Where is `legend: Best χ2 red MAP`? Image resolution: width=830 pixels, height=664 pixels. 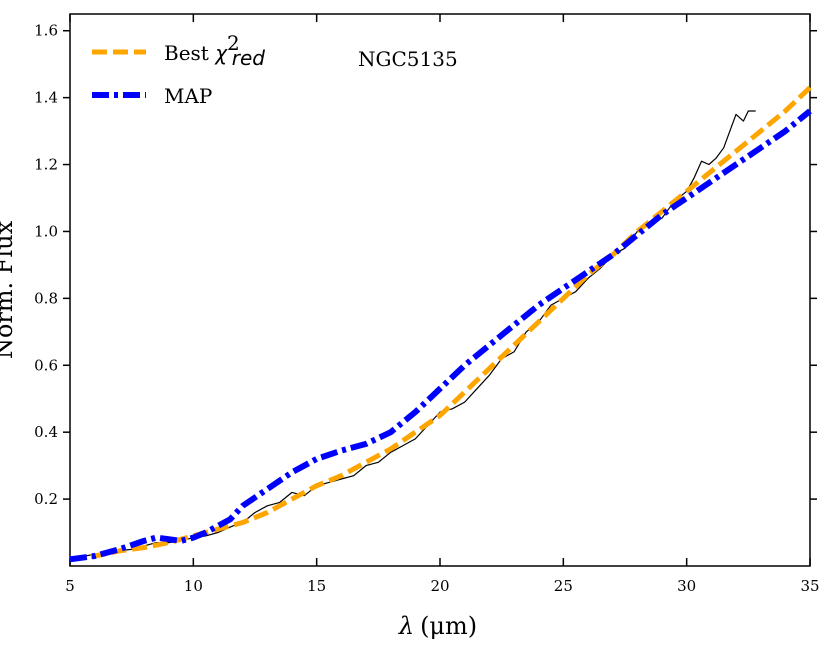 legend: Best χ2 red MAP is located at coordinates (178, 69).